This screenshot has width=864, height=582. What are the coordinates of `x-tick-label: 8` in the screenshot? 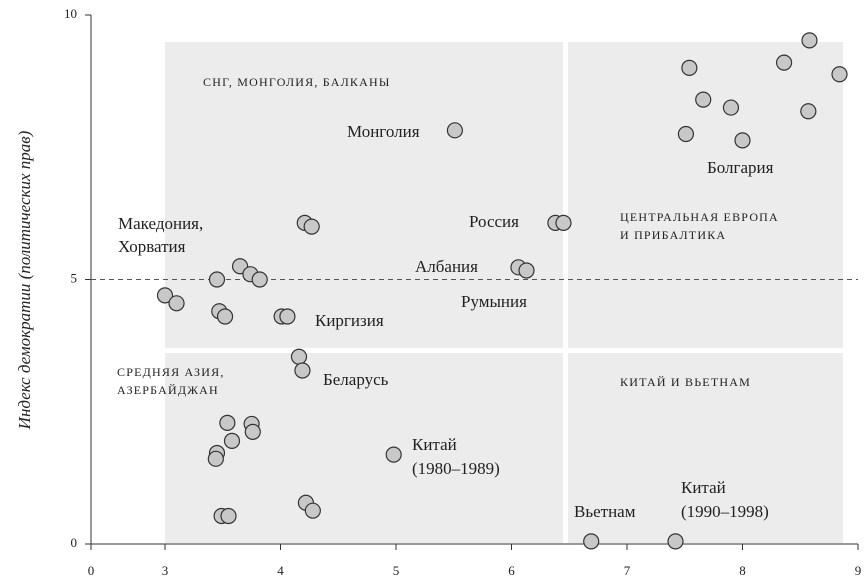 It's located at (742, 570).